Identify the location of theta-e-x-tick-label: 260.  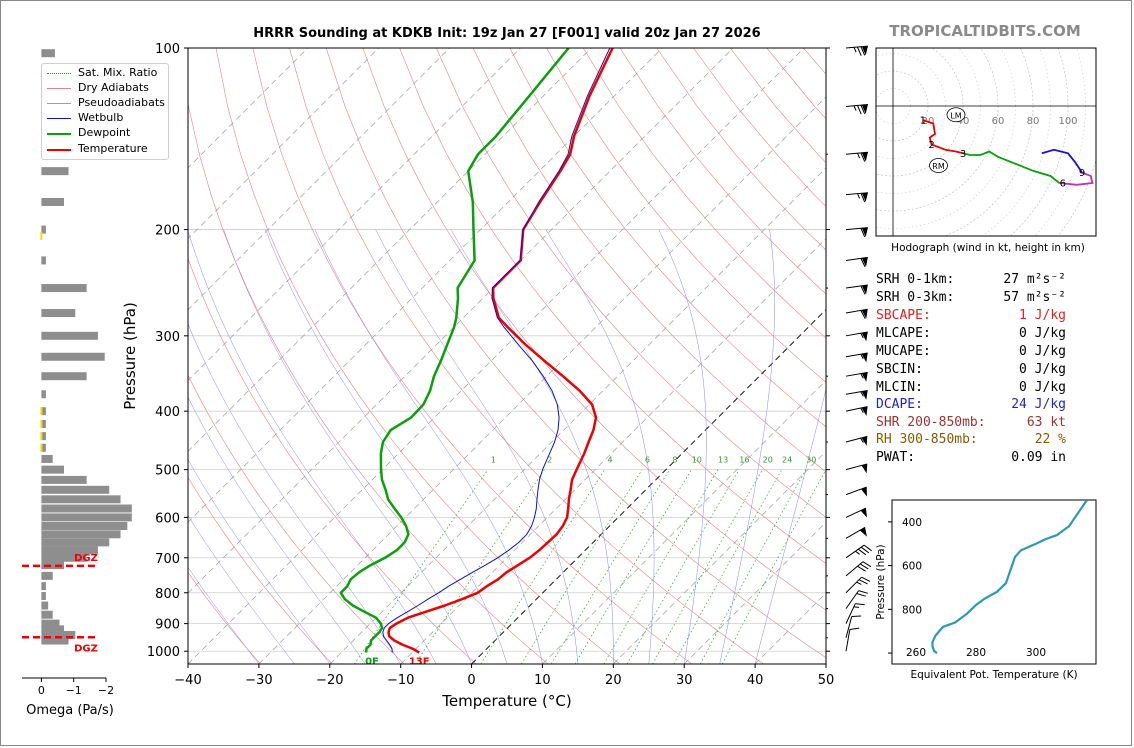
(916, 653).